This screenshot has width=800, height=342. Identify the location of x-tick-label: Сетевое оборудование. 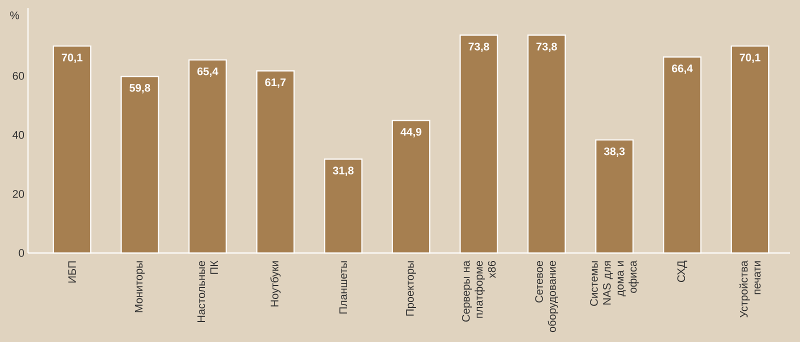
(546, 296).